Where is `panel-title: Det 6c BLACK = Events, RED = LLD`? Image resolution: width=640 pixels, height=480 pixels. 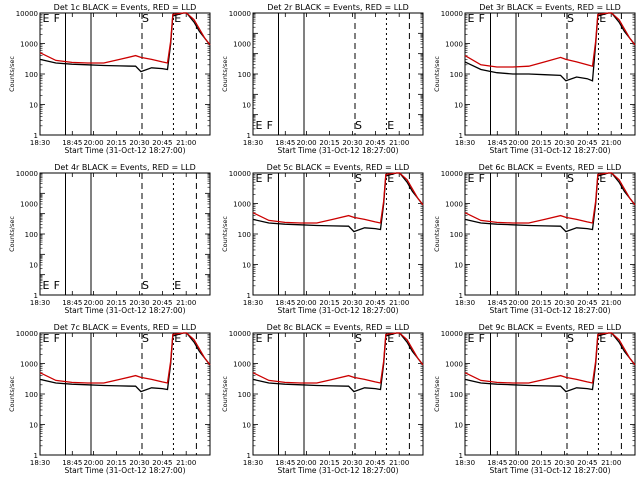 panel-title: Det 6c BLACK = Events, RED = LLD is located at coordinates (550, 167).